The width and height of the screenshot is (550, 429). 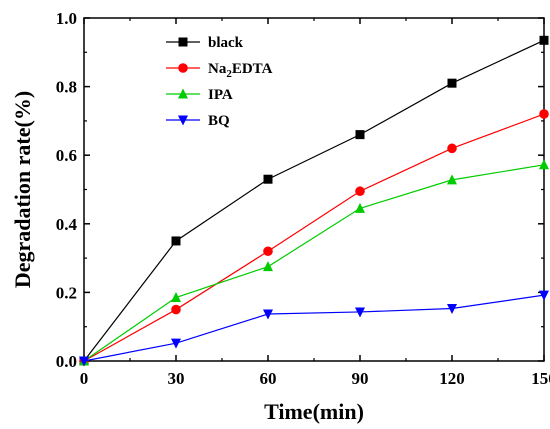 I want to click on y-tick-label: 1.0, so click(x=66, y=18).